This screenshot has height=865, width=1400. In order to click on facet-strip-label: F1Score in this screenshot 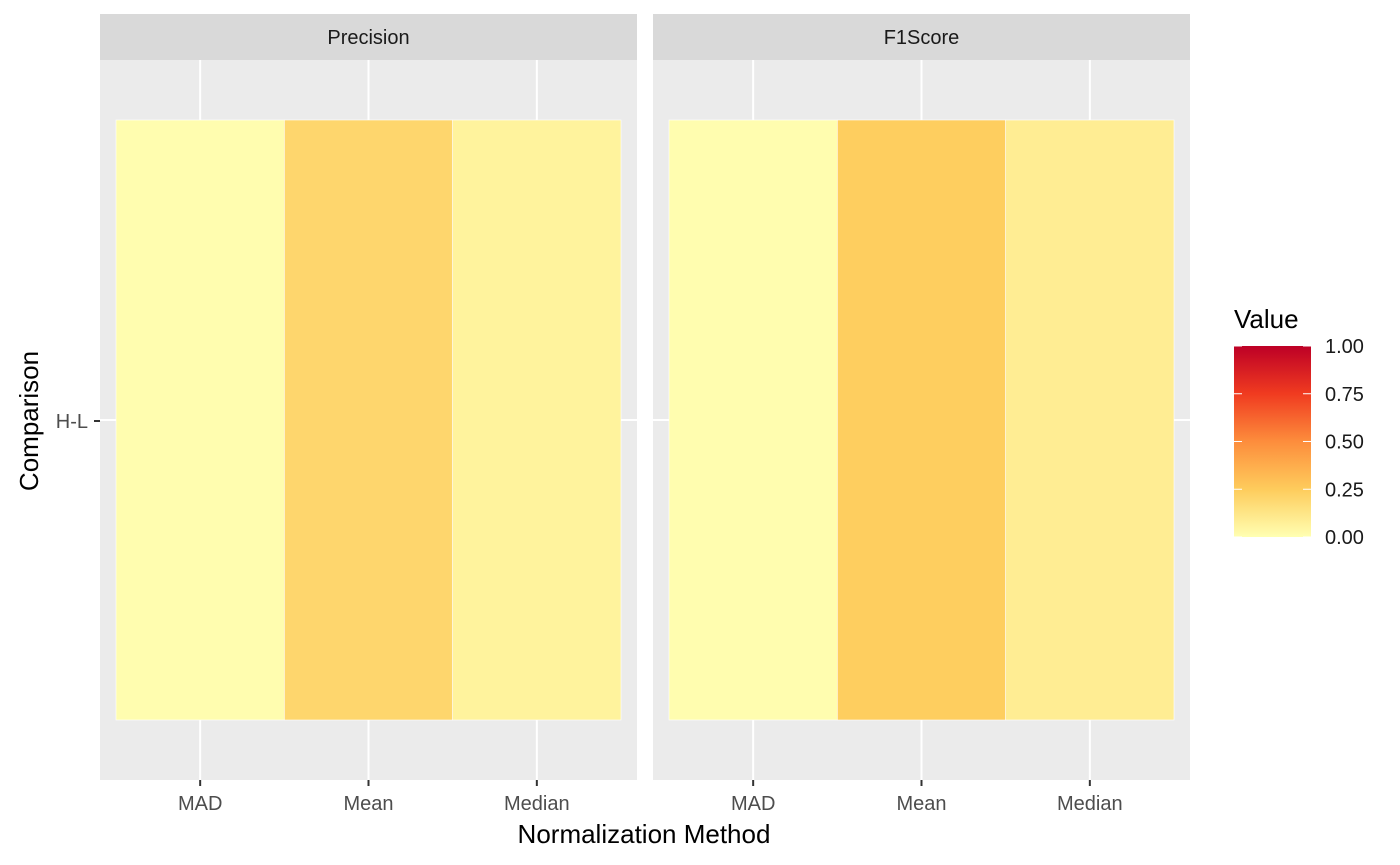, I will do `click(922, 38)`.